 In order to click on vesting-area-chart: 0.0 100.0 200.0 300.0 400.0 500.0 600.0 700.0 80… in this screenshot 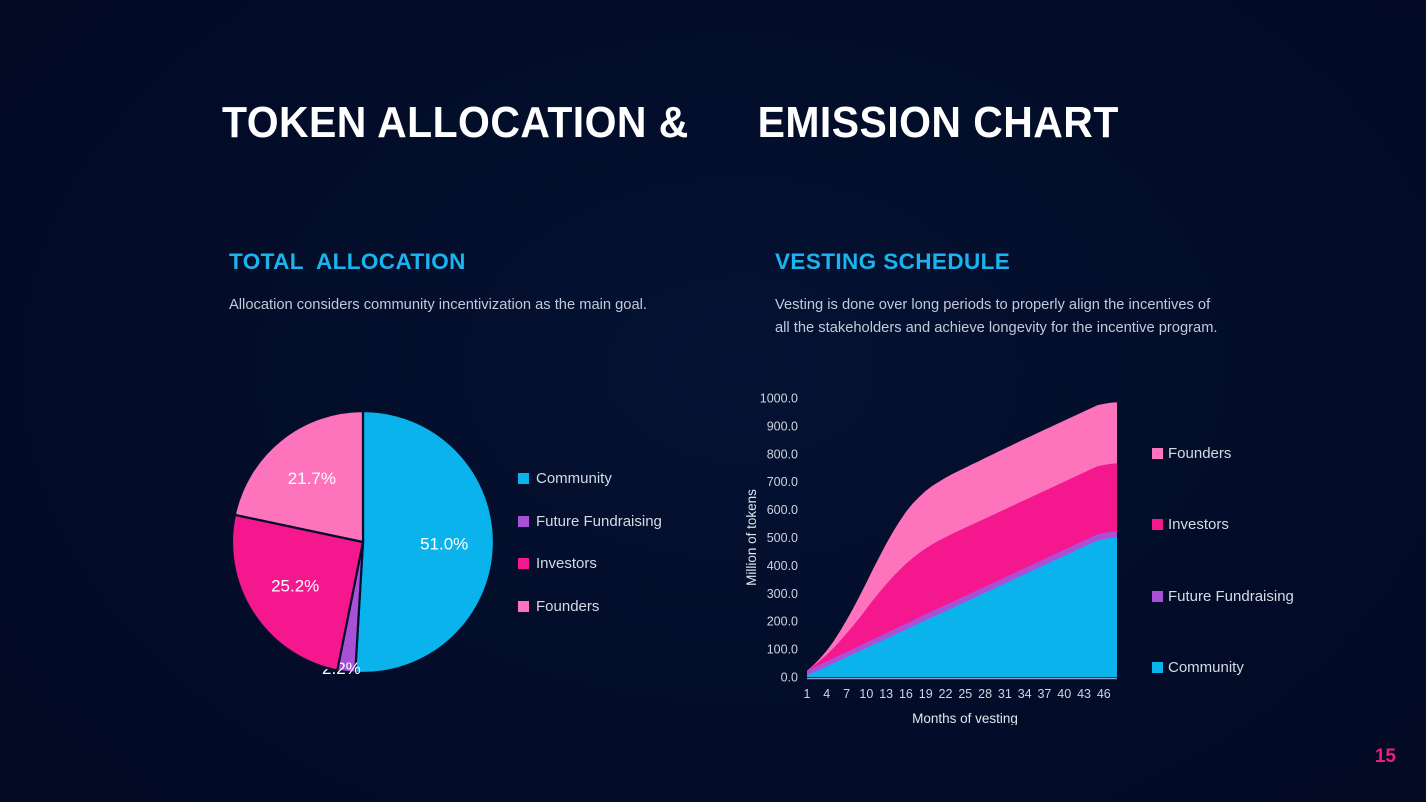, I will do `click(942, 555)`.